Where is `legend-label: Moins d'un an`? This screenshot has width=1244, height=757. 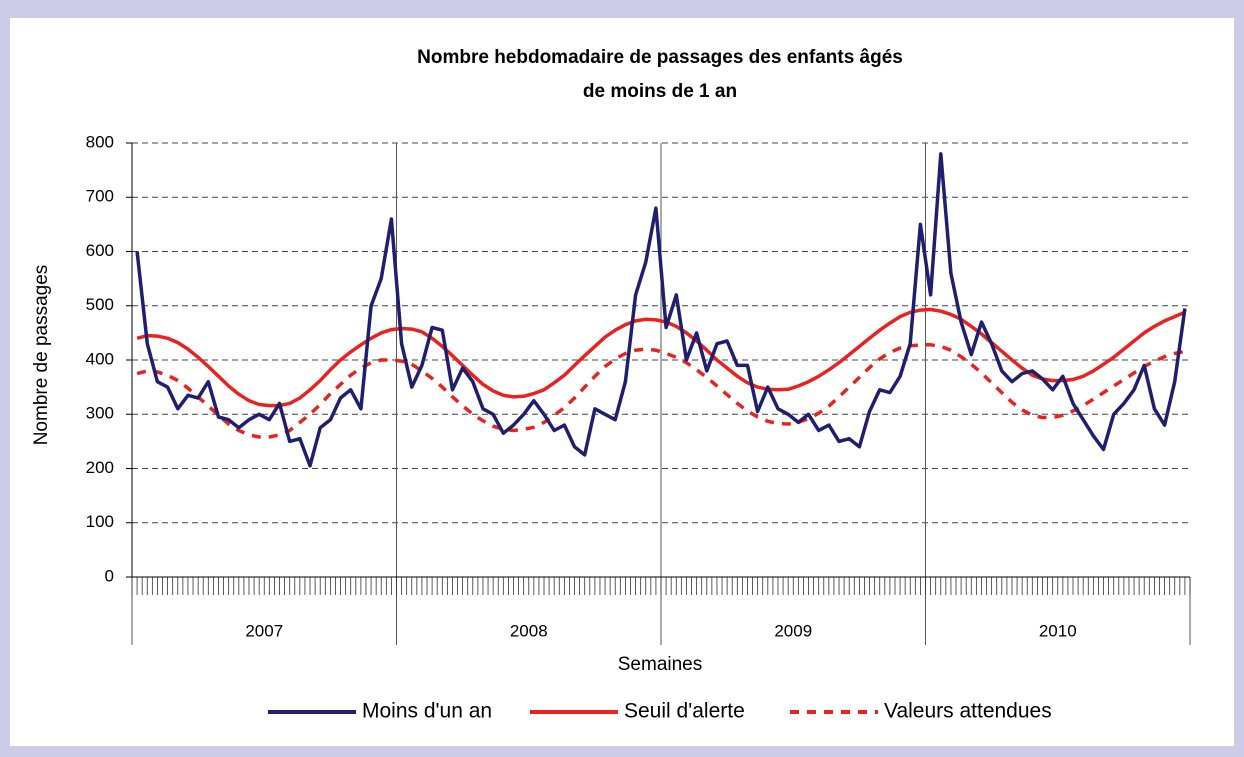 legend-label: Moins d'un an is located at coordinates (427, 711).